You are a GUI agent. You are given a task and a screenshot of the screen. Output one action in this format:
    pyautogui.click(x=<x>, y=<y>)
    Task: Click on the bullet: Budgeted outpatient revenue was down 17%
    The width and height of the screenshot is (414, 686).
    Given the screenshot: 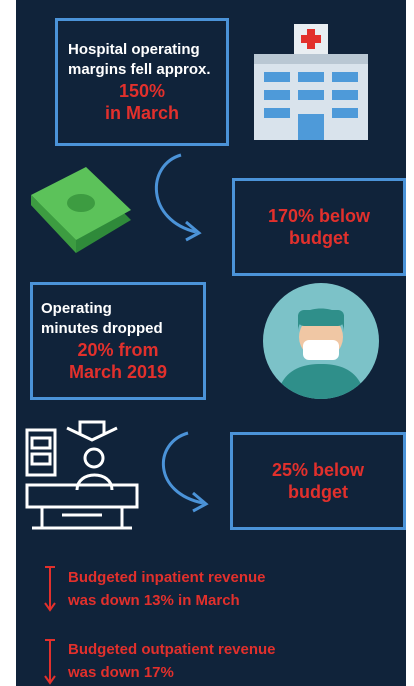 What is the action you would take?
    pyautogui.click(x=172, y=661)
    